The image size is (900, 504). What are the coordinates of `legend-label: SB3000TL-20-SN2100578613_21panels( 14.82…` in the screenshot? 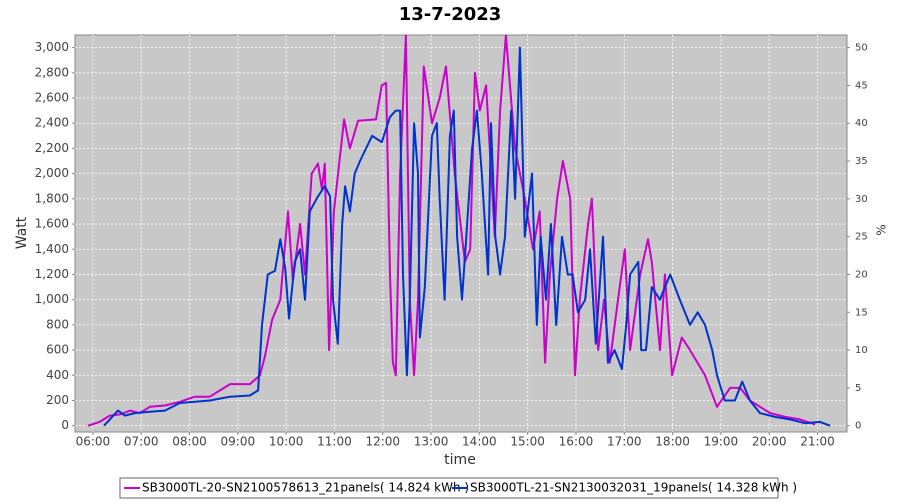 It's located at (305, 488).